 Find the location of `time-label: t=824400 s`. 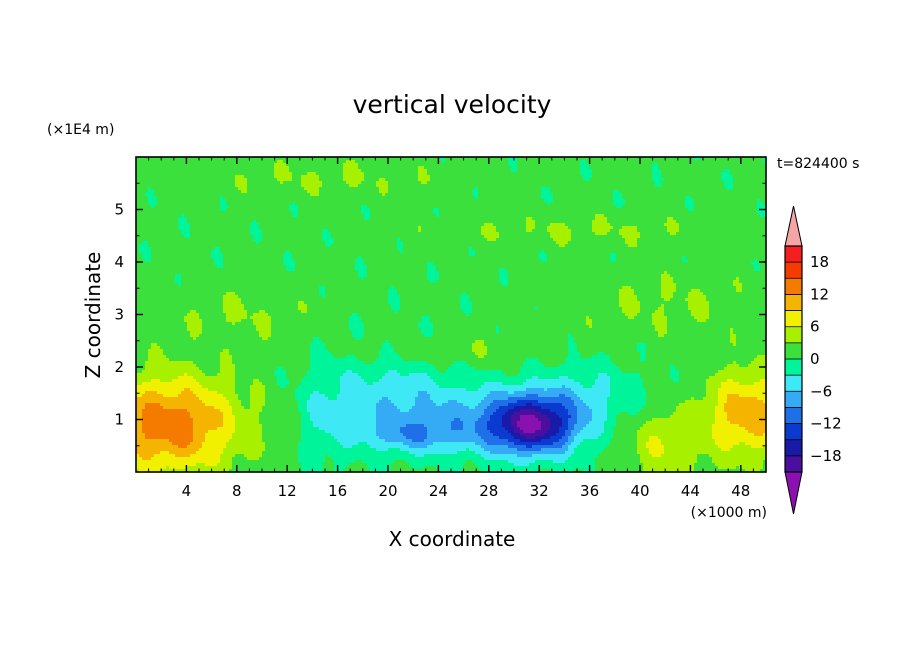

time-label: t=824400 s is located at coordinates (818, 164).